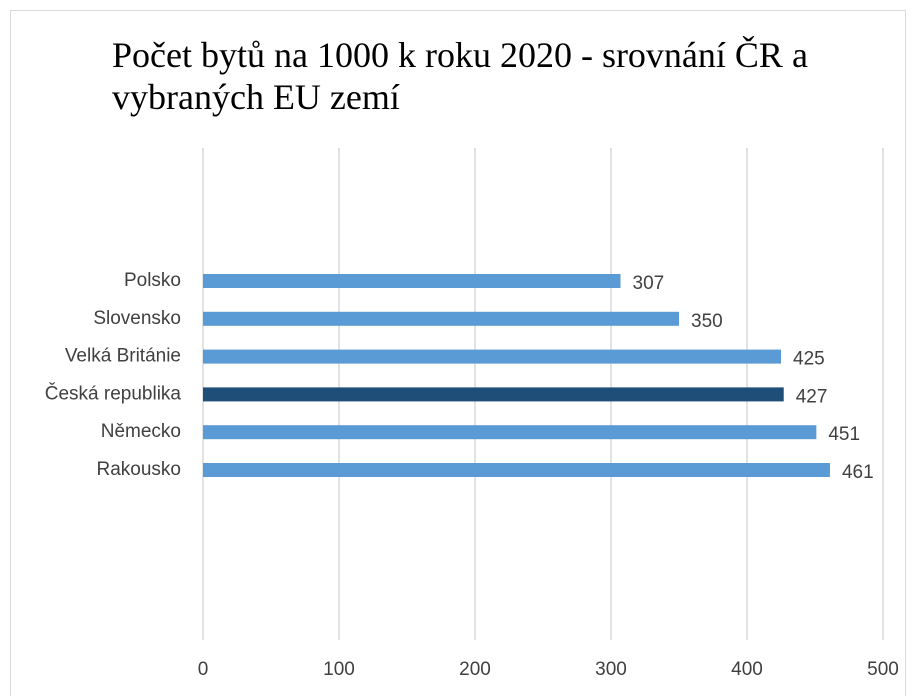 This screenshot has height=696, width=918. What do you see at coordinates (203, 669) in the screenshot?
I see `x-tick-label: 0` at bounding box center [203, 669].